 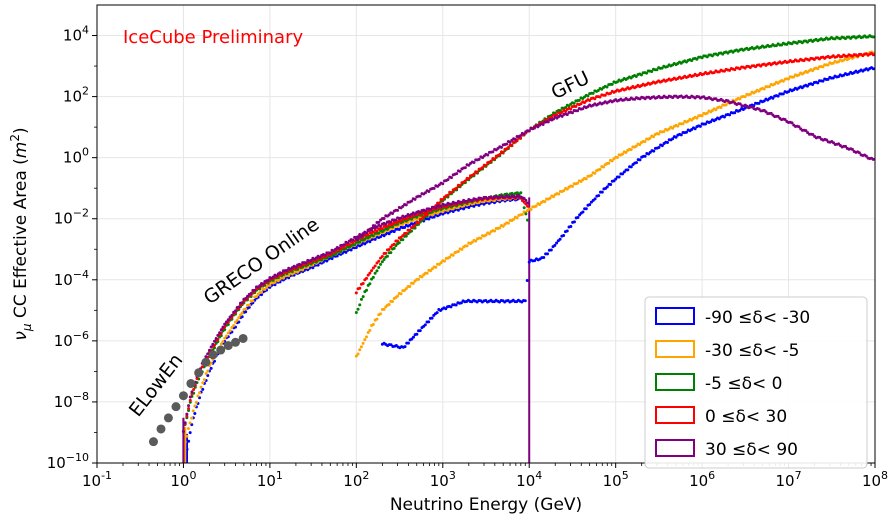 What do you see at coordinates (76, 34) in the screenshot?
I see `y-tick-label: 104` at bounding box center [76, 34].